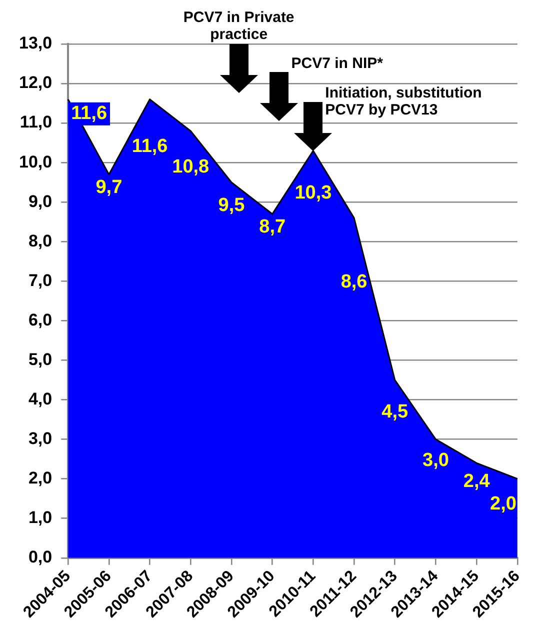  Describe the element at coordinates (40, 240) in the screenshot. I see `y-tick-label: 8,0` at that location.